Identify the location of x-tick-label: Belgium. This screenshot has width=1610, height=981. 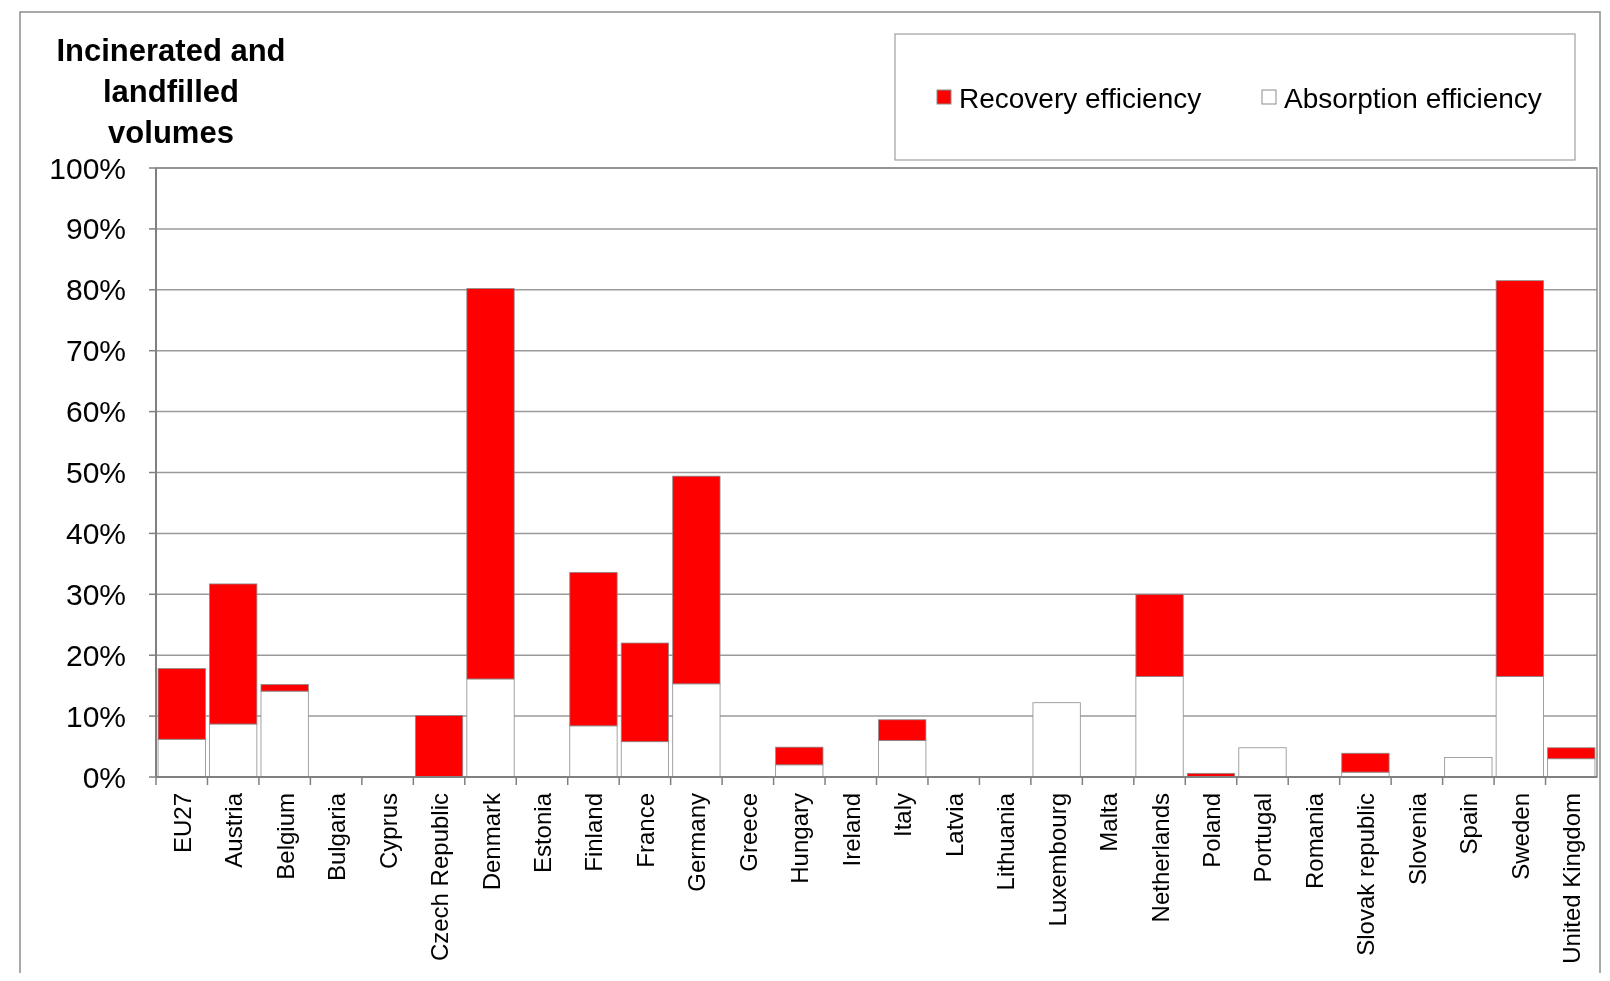
(285, 836).